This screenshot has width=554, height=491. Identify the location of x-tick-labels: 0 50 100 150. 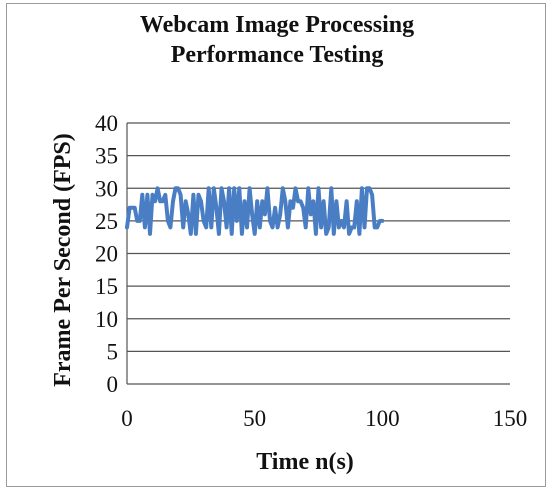
(324, 418).